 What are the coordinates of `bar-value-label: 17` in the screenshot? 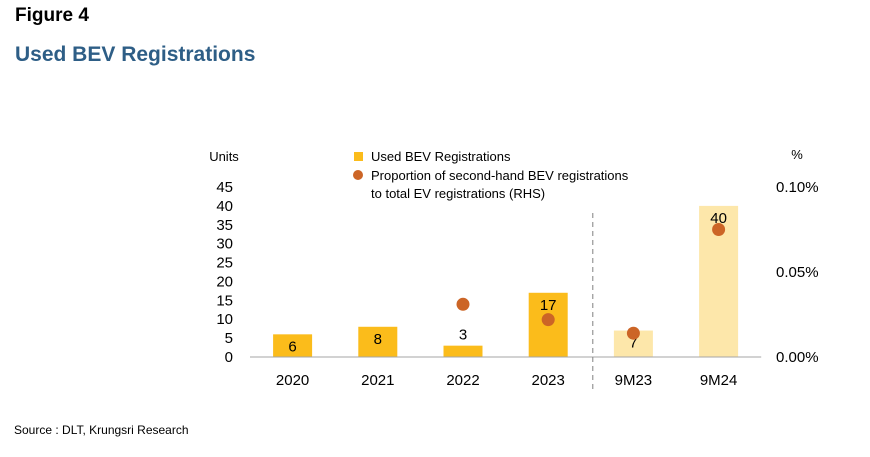 It's located at (548, 305).